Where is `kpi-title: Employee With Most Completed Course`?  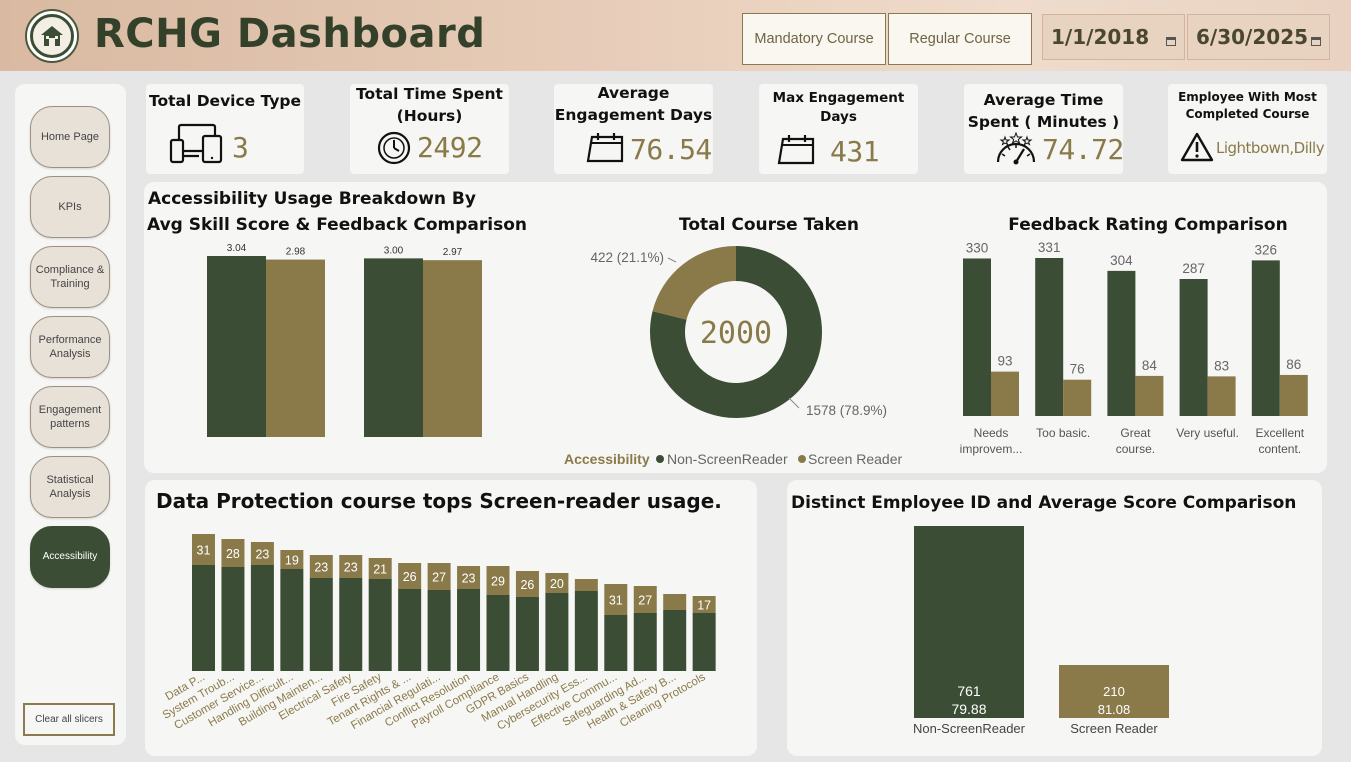 kpi-title: Employee With Most Completed Course is located at coordinates (1247, 105).